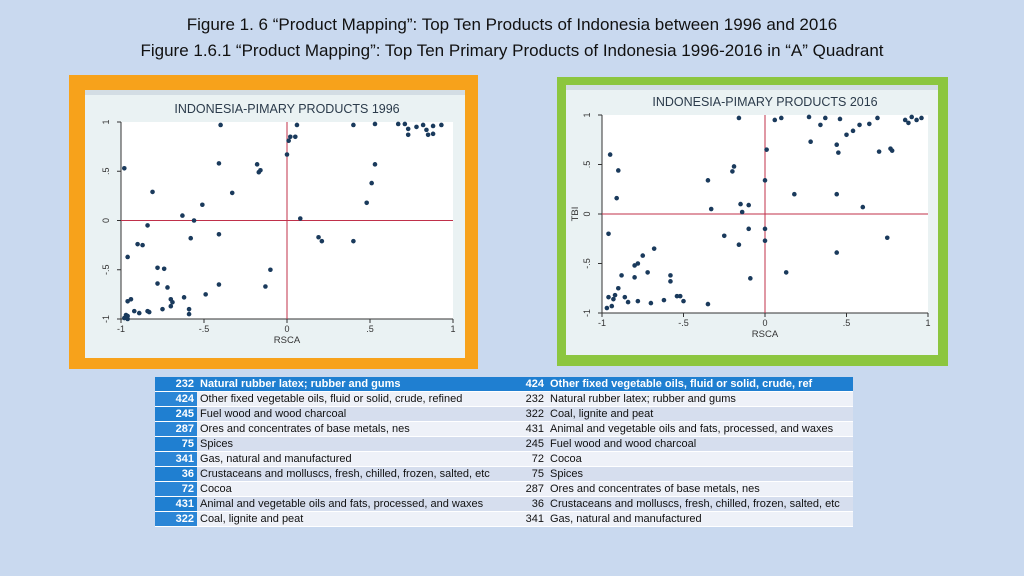 The height and width of the screenshot is (576, 1024). Describe the element at coordinates (602, 323) in the screenshot. I see `x-tick-label: -1` at that location.